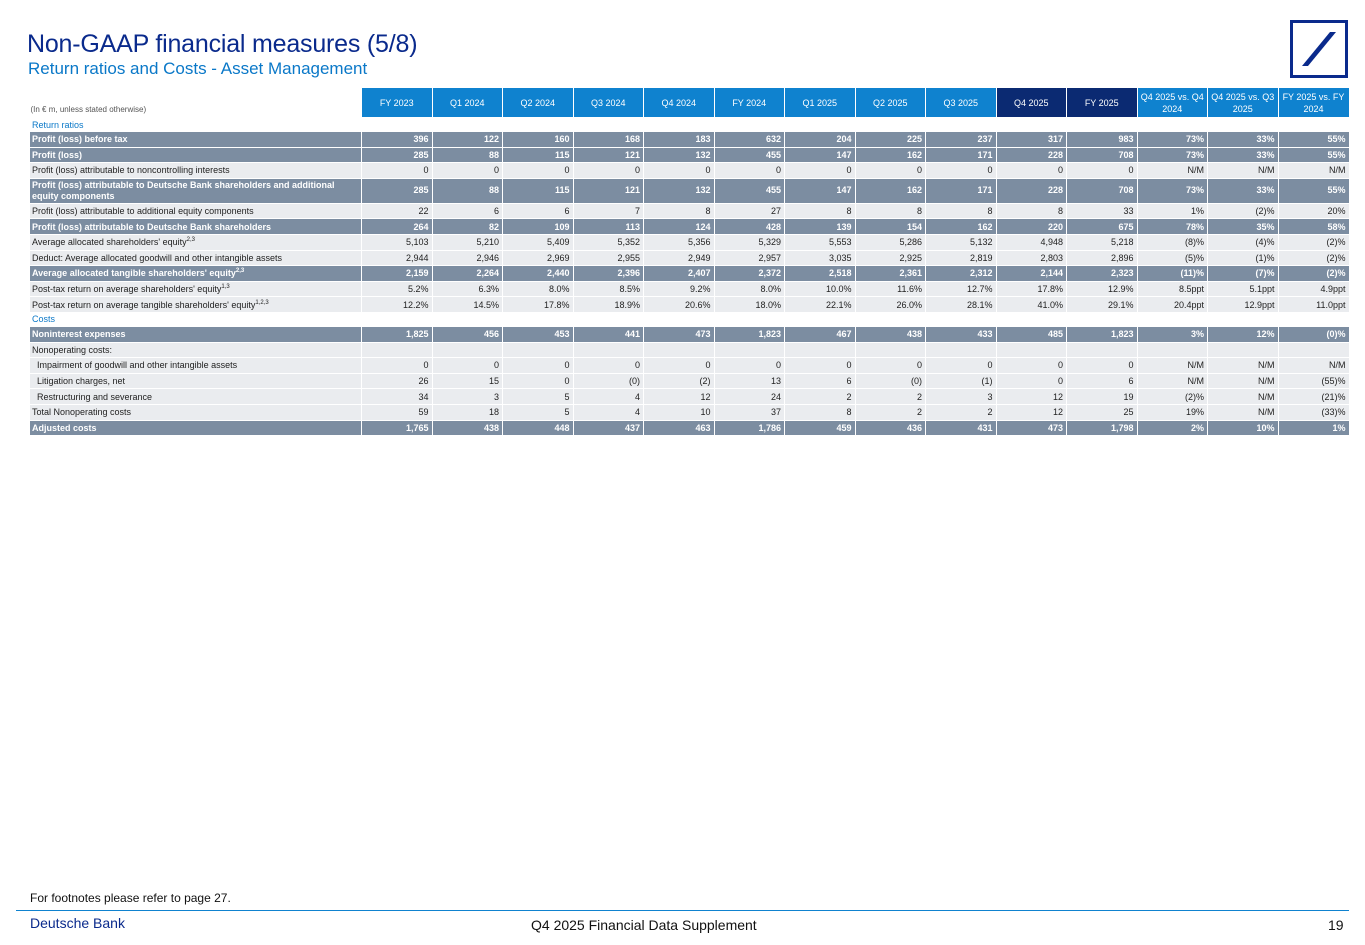 The width and height of the screenshot is (1365, 945). Describe the element at coordinates (960, 396) in the screenshot. I see `table-cell: 3` at that location.